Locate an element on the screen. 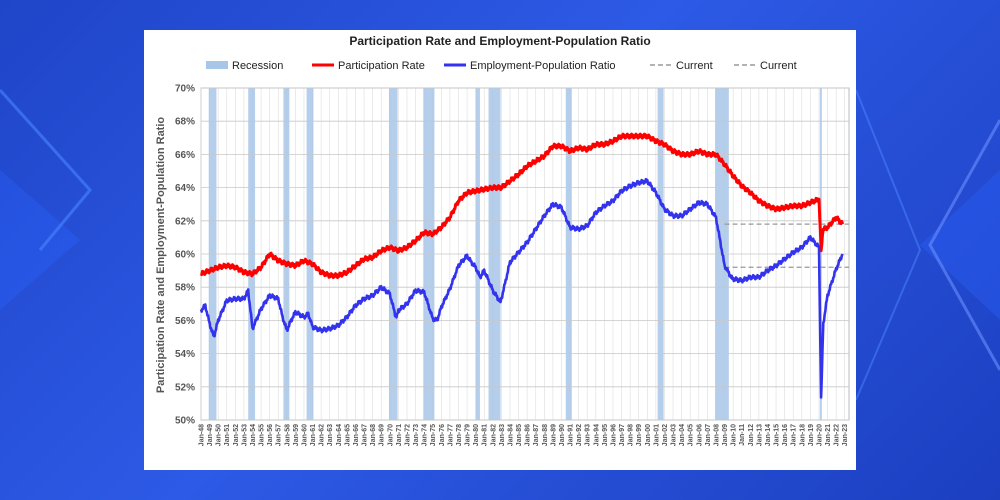  x-tick-label: Jan-74 is located at coordinates (425, 435).